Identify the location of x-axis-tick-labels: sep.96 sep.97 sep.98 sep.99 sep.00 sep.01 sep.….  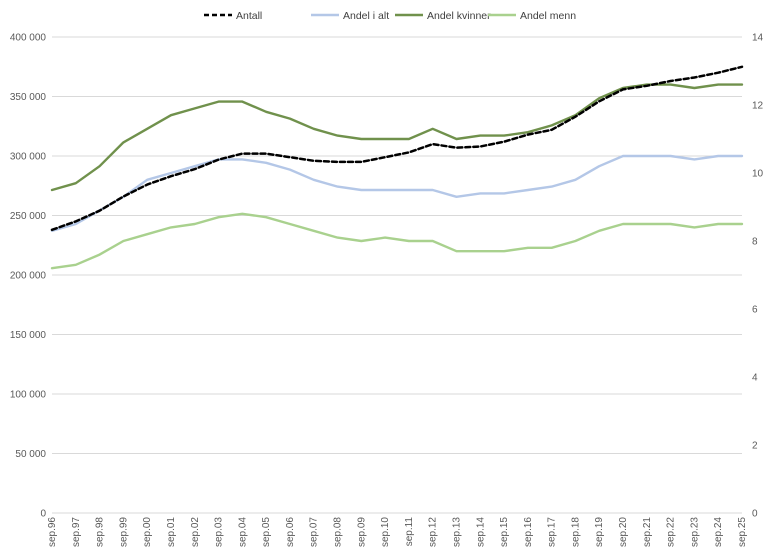
(397, 532).